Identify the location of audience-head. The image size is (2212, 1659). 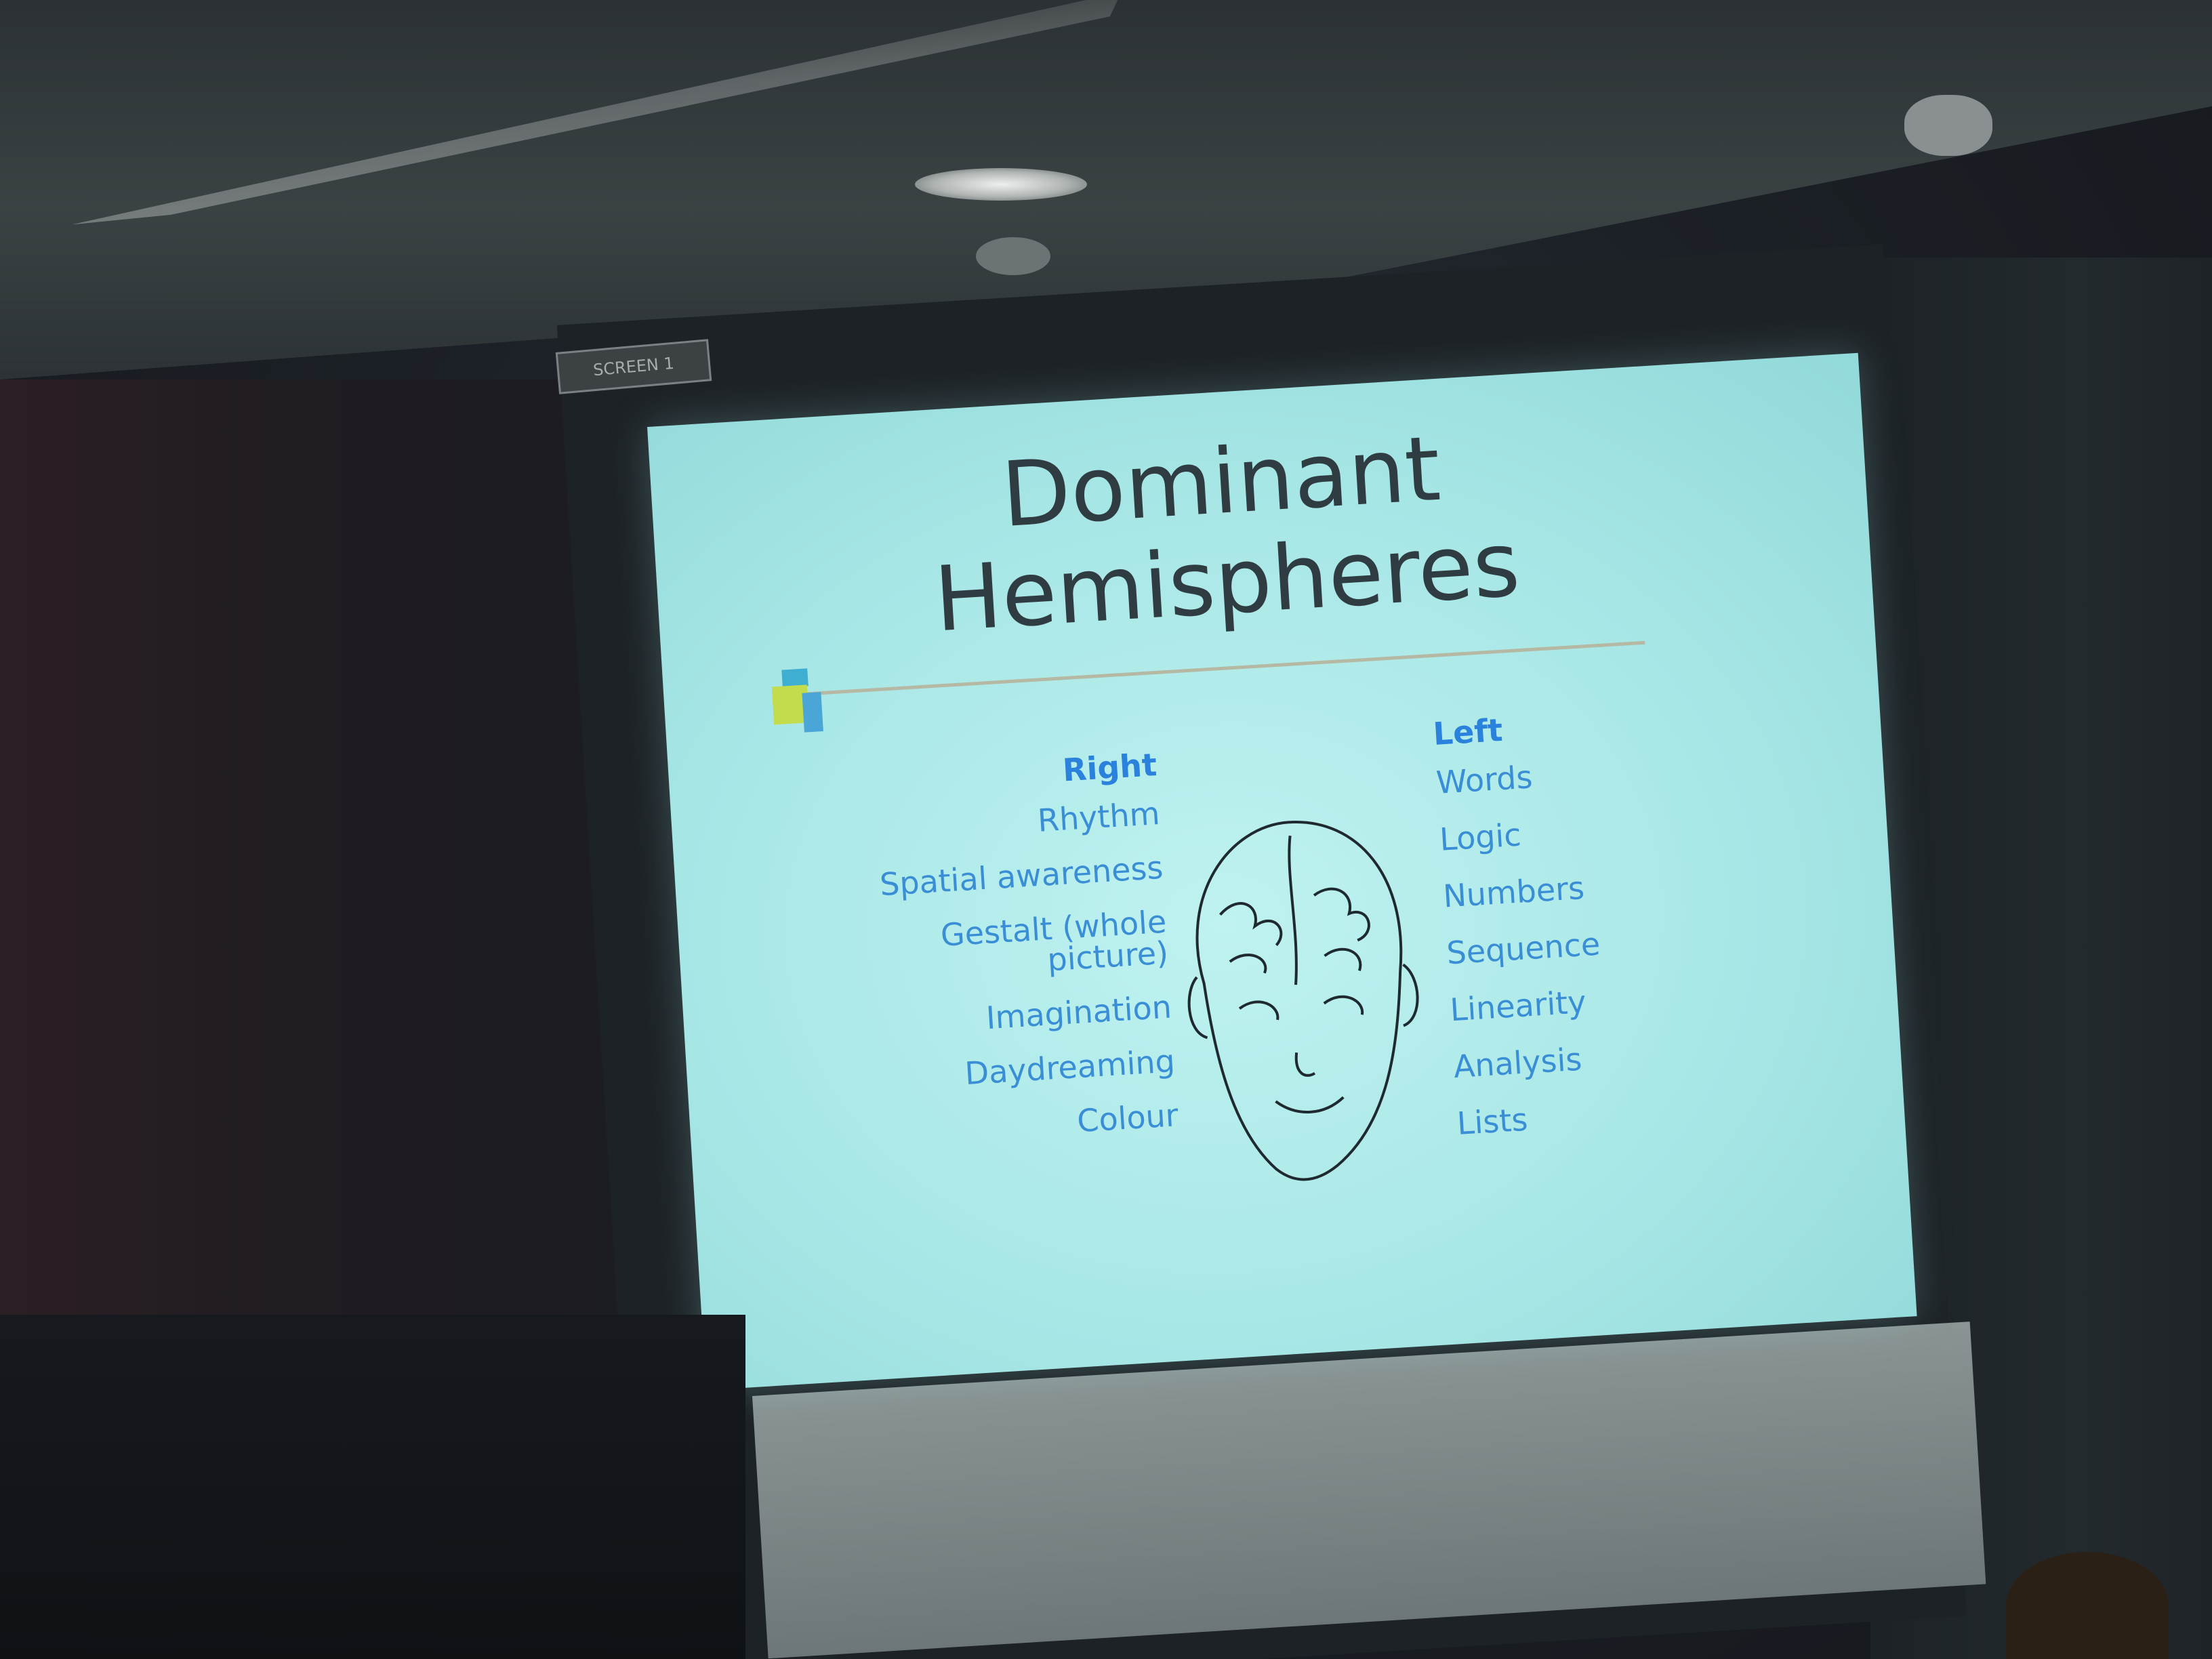
(2087, 1605).